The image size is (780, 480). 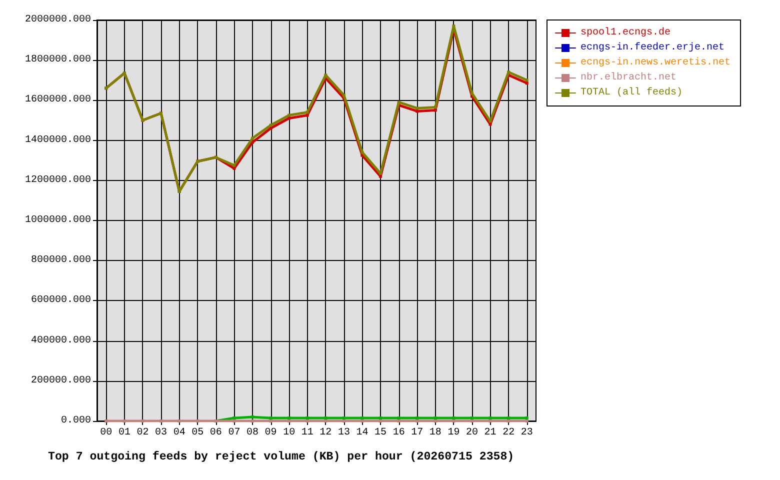 What do you see at coordinates (60, 300) in the screenshot?
I see `y-tick-label: 600000.000` at bounding box center [60, 300].